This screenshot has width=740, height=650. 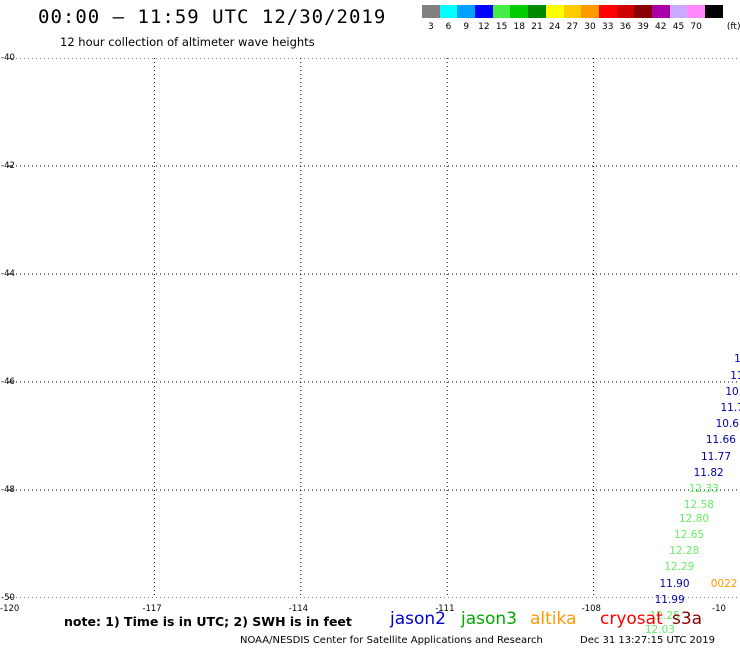 I want to click on legend-label: 6, so click(x=448, y=27).